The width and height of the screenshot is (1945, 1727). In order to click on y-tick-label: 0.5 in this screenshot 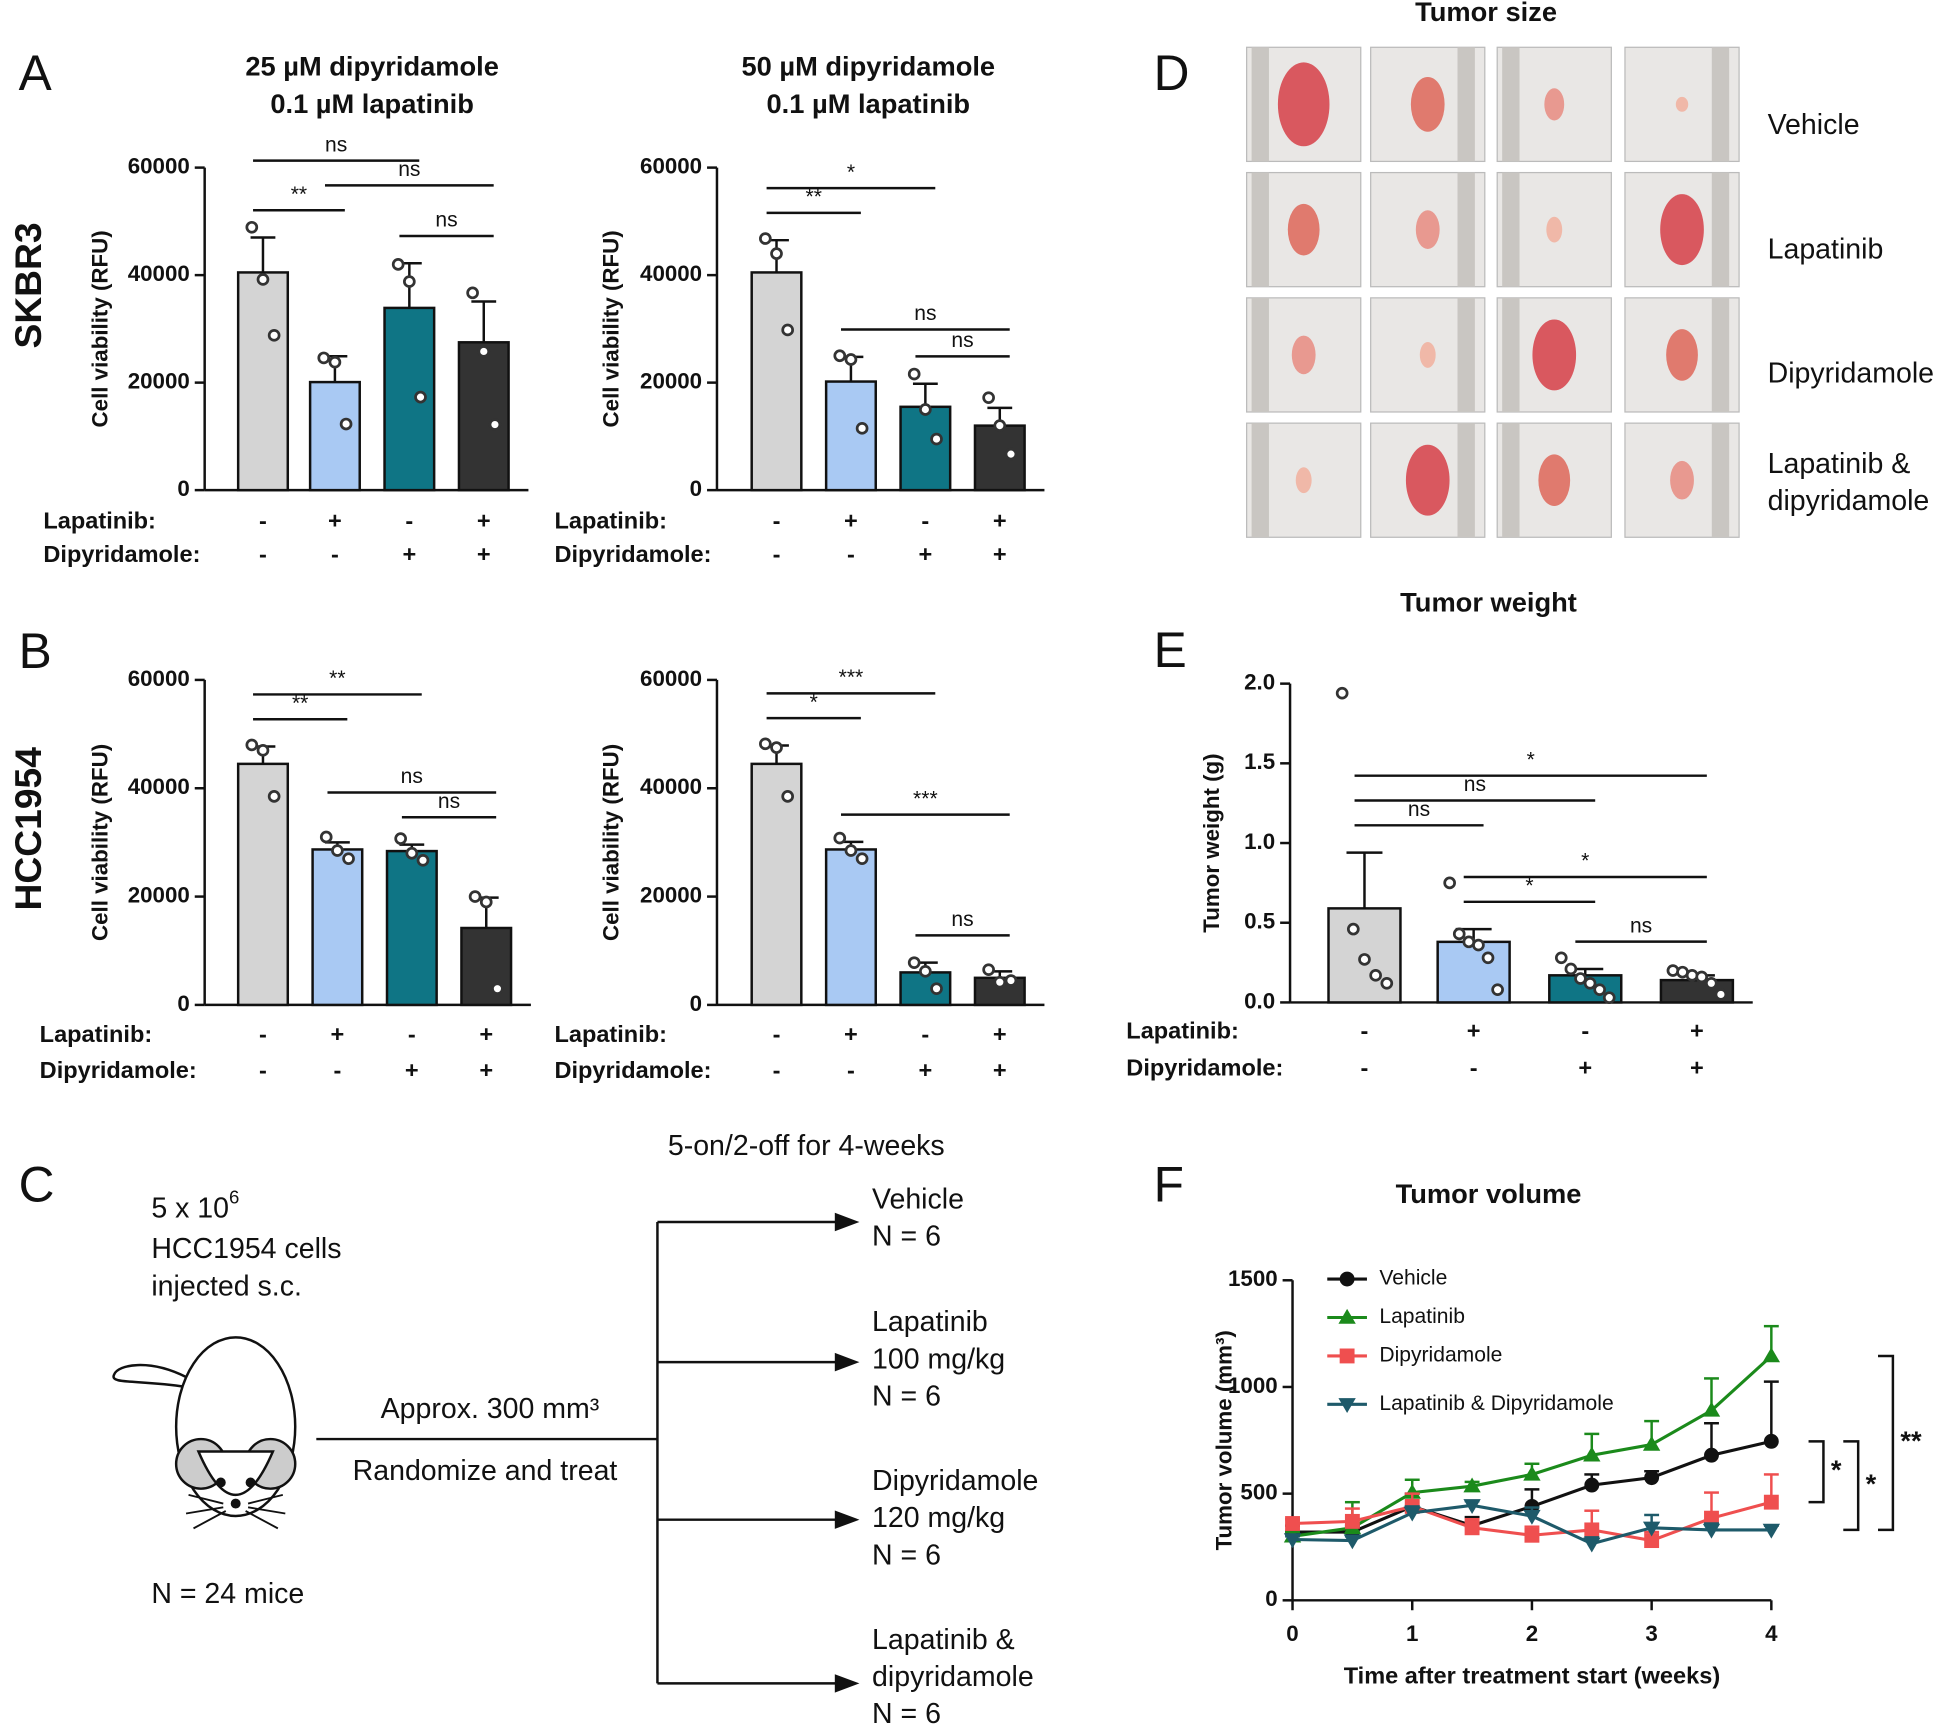, I will do `click(1259, 921)`.